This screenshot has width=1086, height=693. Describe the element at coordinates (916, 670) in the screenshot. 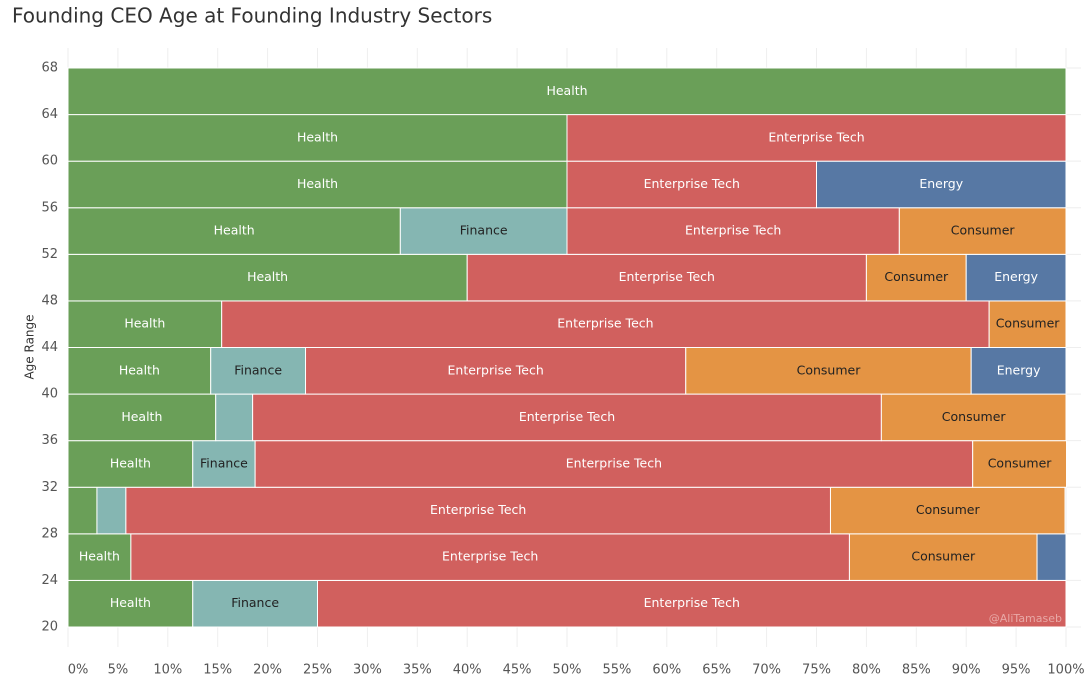

I see `x-tick-label: 85%` at that location.